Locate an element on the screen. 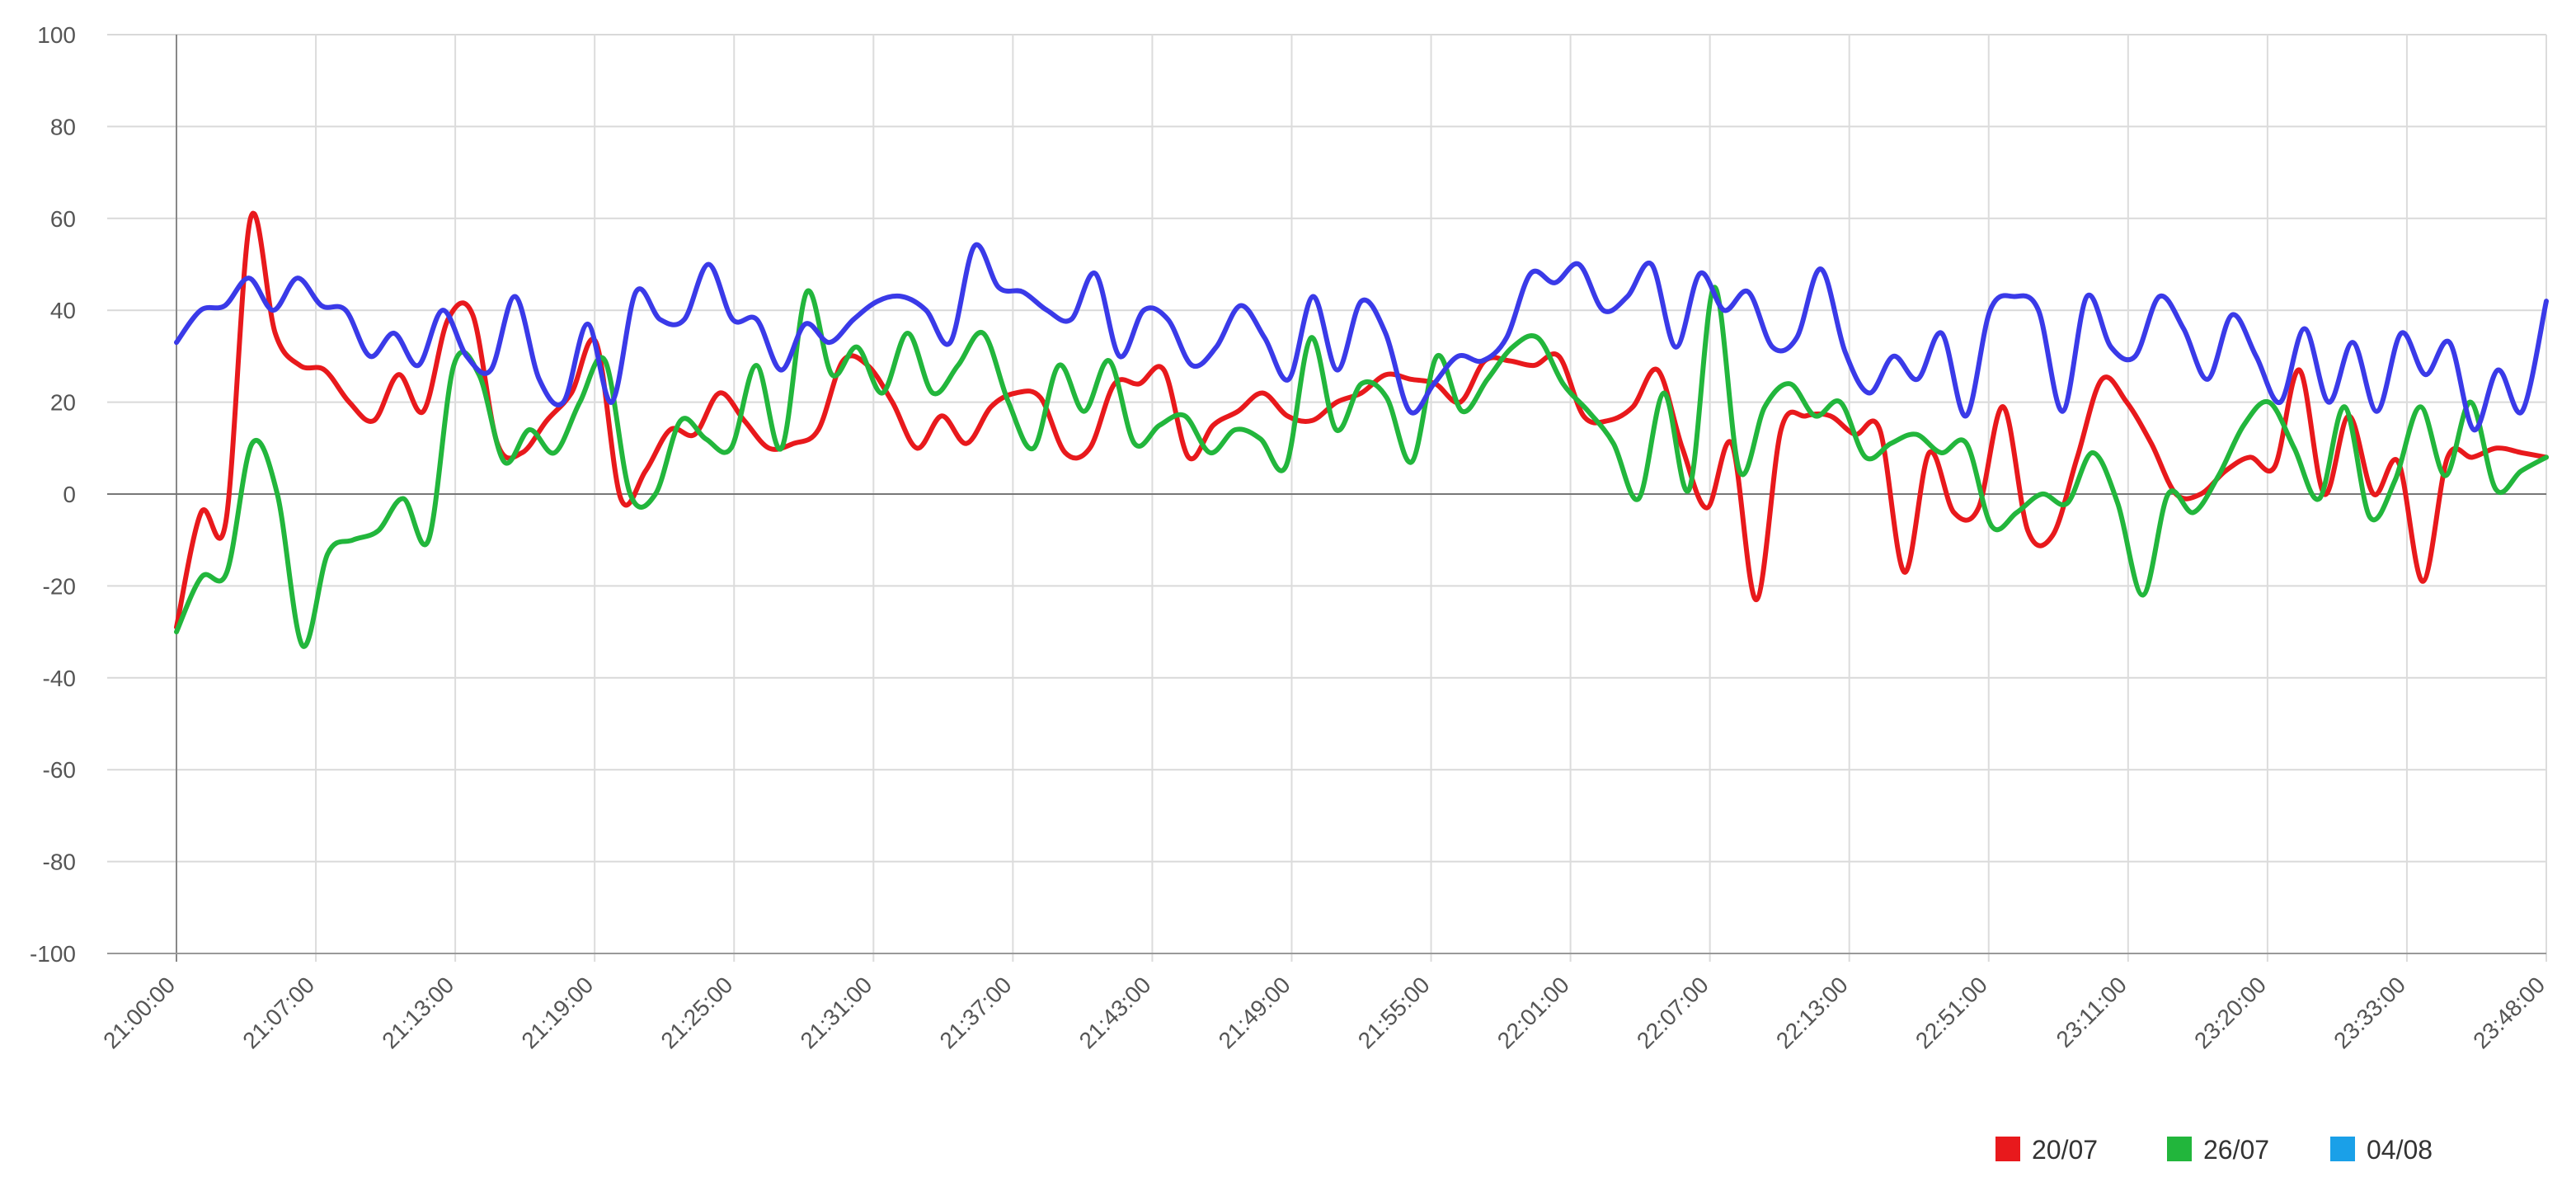 The height and width of the screenshot is (1191, 2576). legend: 20/07 26/07 04/08 is located at coordinates (2214, 1150).